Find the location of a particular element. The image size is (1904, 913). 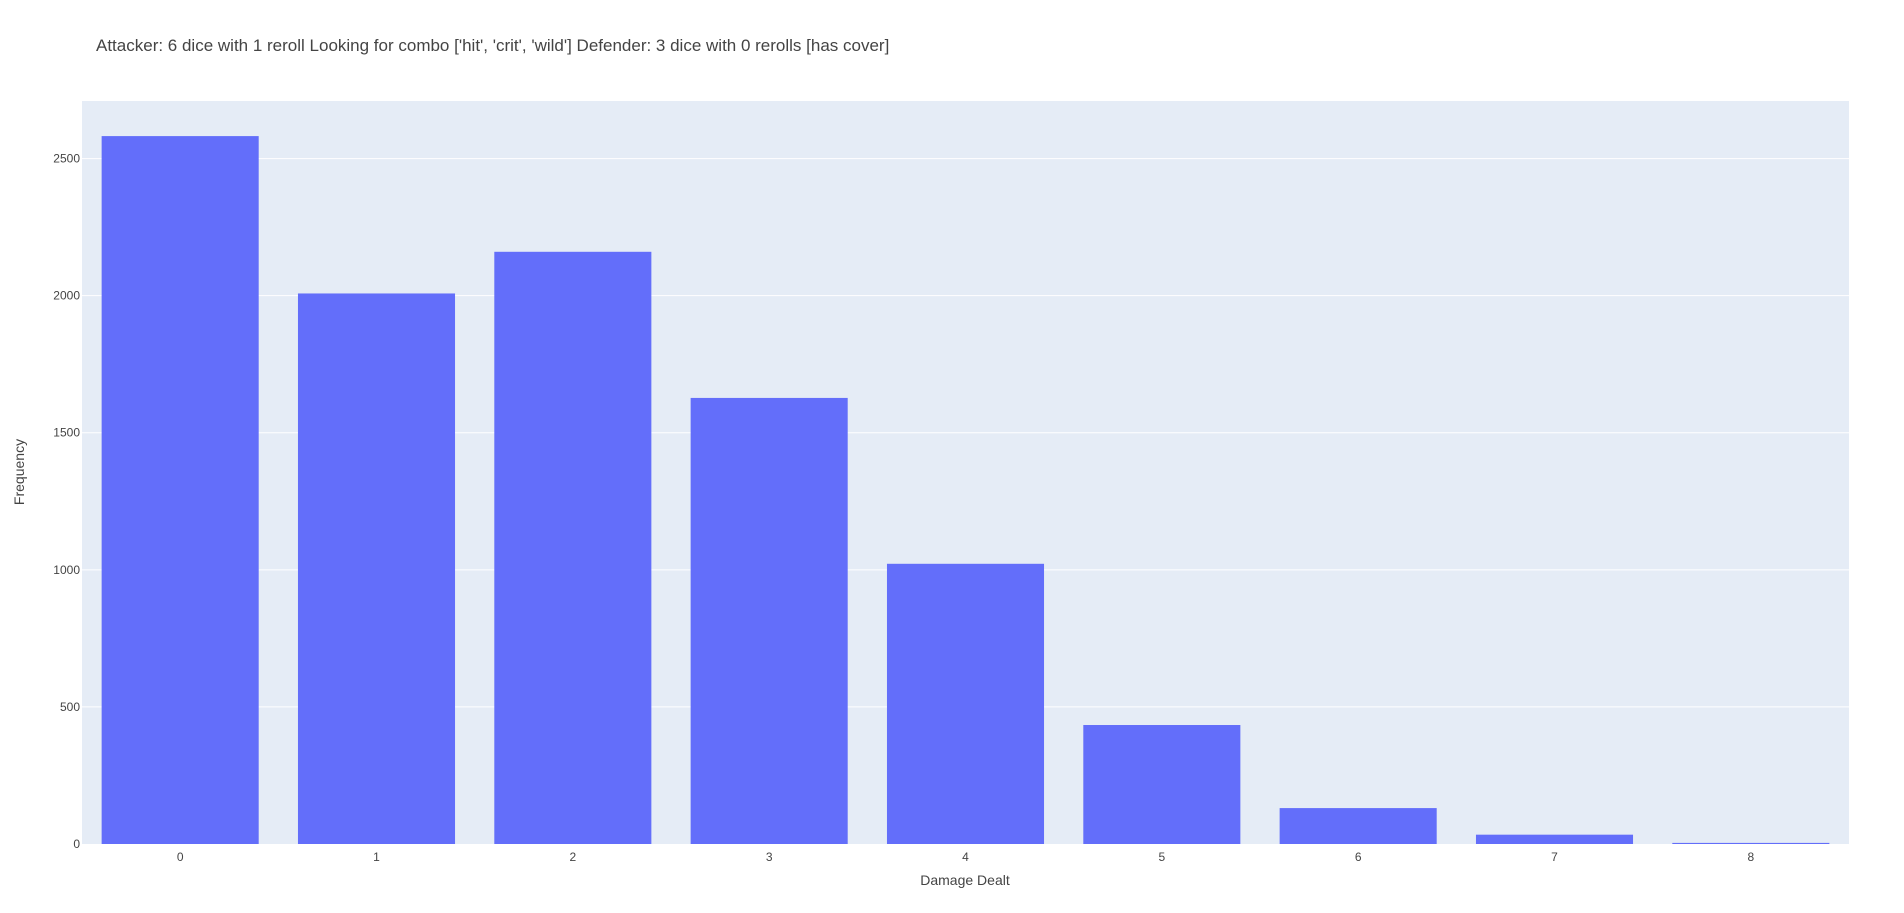

y-tick-label: 1500 is located at coordinates (66, 433).